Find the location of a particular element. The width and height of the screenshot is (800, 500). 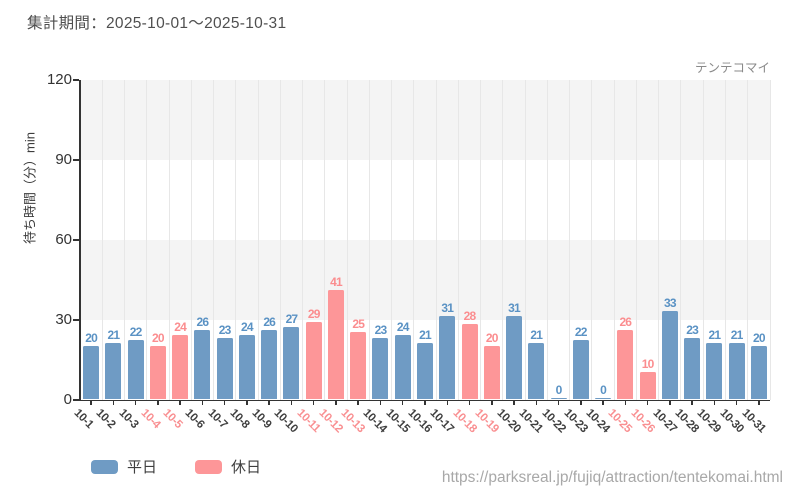

x-tick-label-10-9: 10-9 is located at coordinates (261, 419).